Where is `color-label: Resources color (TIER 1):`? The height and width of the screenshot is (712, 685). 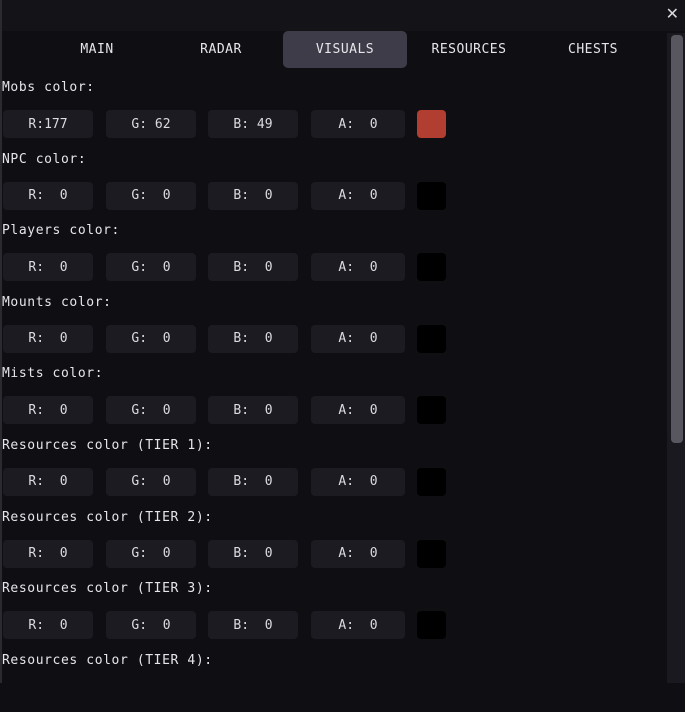 color-label: Resources color (TIER 1): is located at coordinates (107, 445).